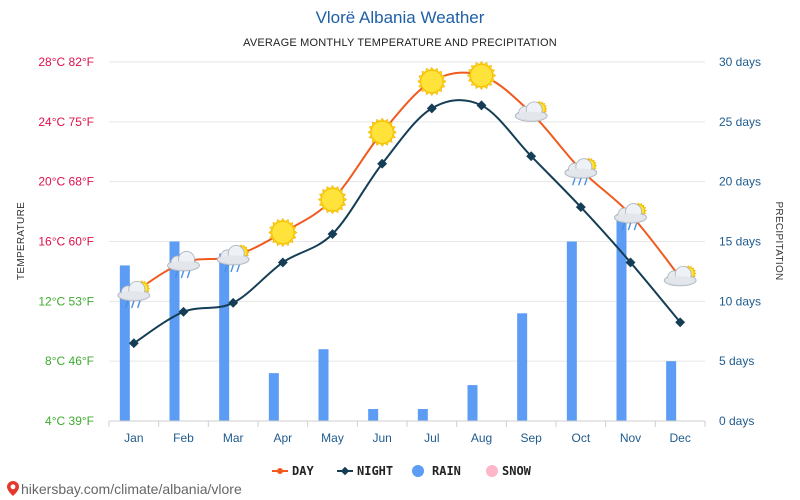  What do you see at coordinates (531, 156) in the screenshot?
I see `night-point-sep` at bounding box center [531, 156].